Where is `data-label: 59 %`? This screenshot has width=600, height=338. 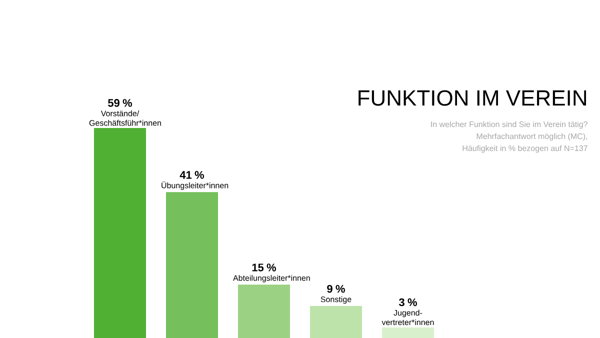
data-label: 59 % is located at coordinates (120, 103).